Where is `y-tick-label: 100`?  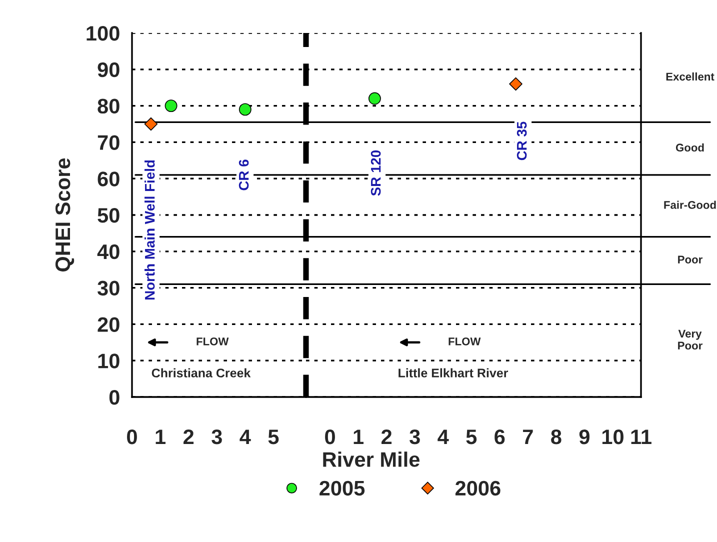
y-tick-label: 100 is located at coordinates (103, 33).